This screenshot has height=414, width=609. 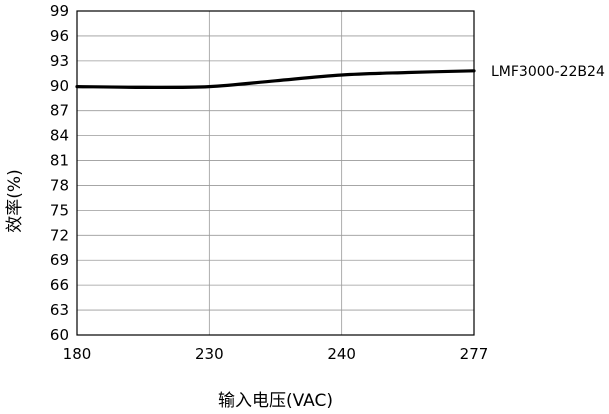 What do you see at coordinates (59, 11) in the screenshot?
I see `y-tick-label-99: 99` at bounding box center [59, 11].